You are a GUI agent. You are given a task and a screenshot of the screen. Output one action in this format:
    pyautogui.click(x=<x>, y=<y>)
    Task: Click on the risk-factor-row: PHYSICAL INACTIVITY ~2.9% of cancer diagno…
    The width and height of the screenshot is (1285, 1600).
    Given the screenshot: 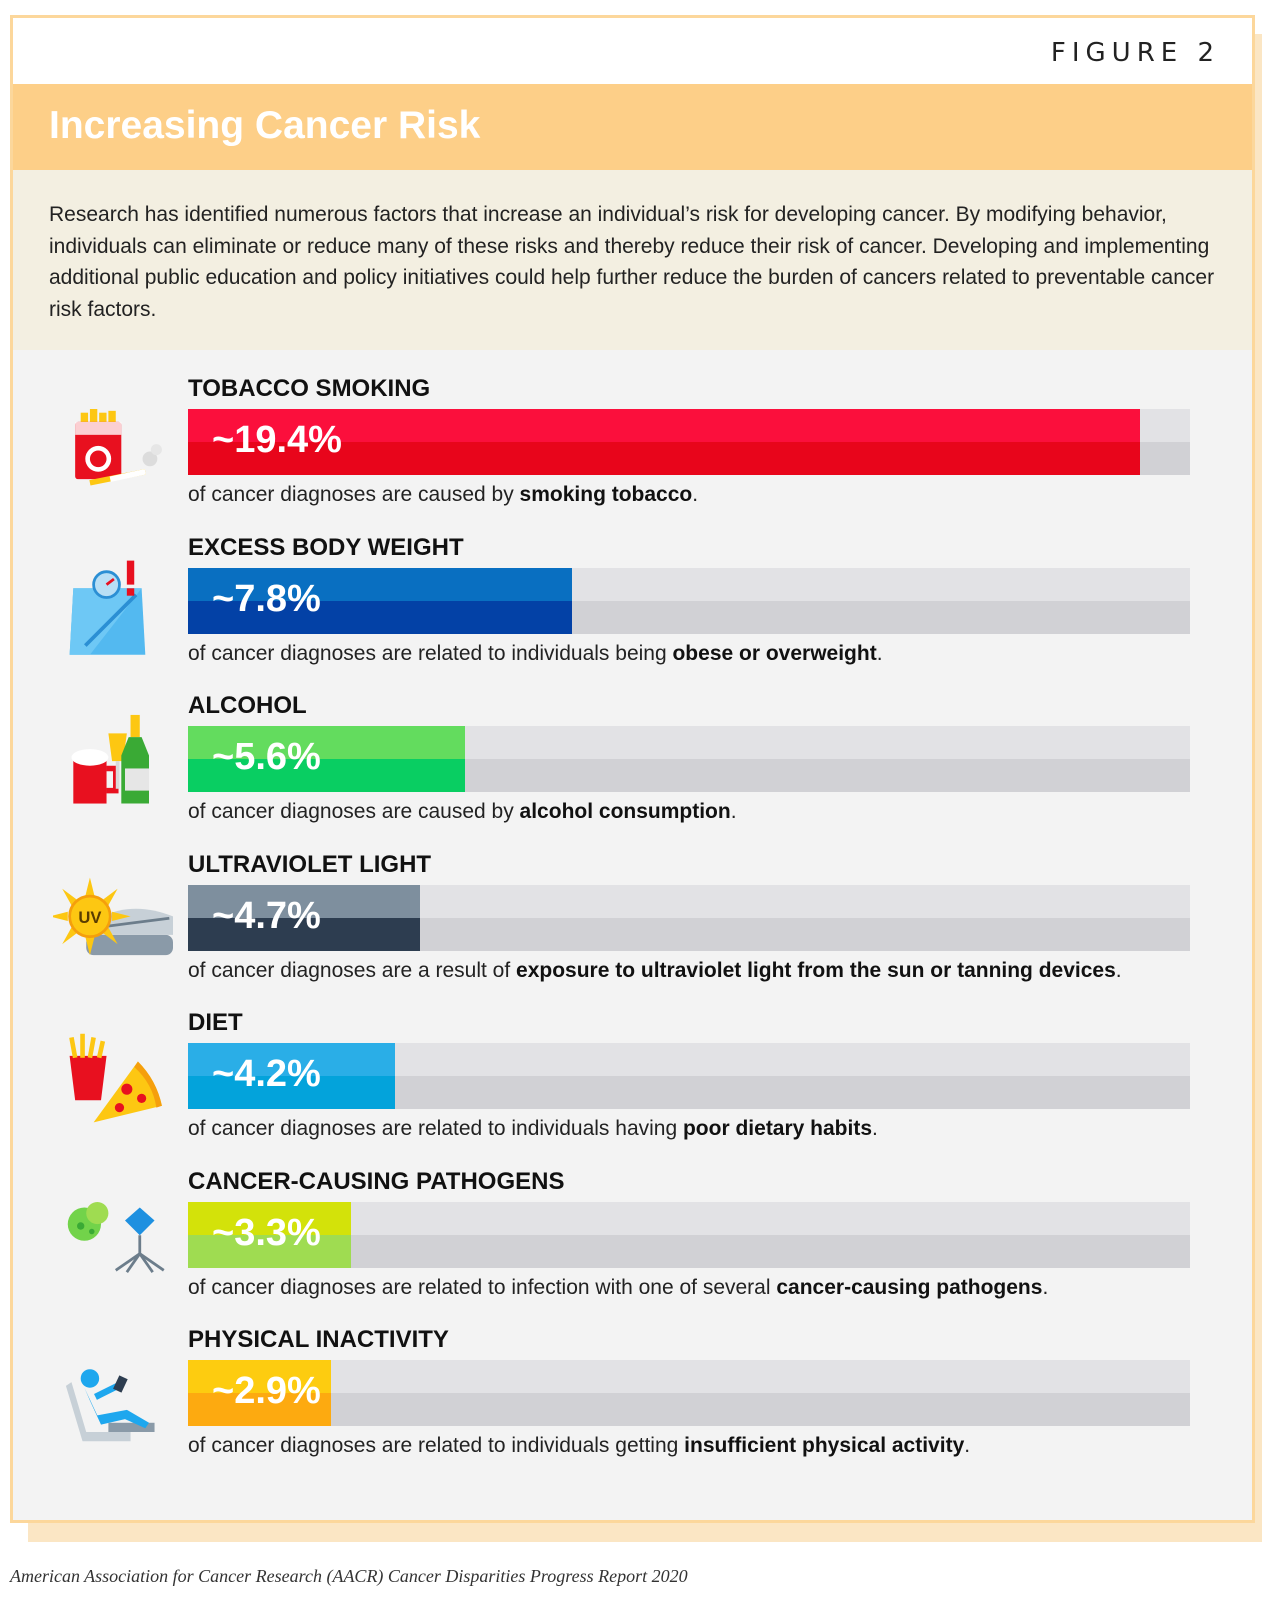 What is the action you would take?
    pyautogui.click(x=632, y=1401)
    